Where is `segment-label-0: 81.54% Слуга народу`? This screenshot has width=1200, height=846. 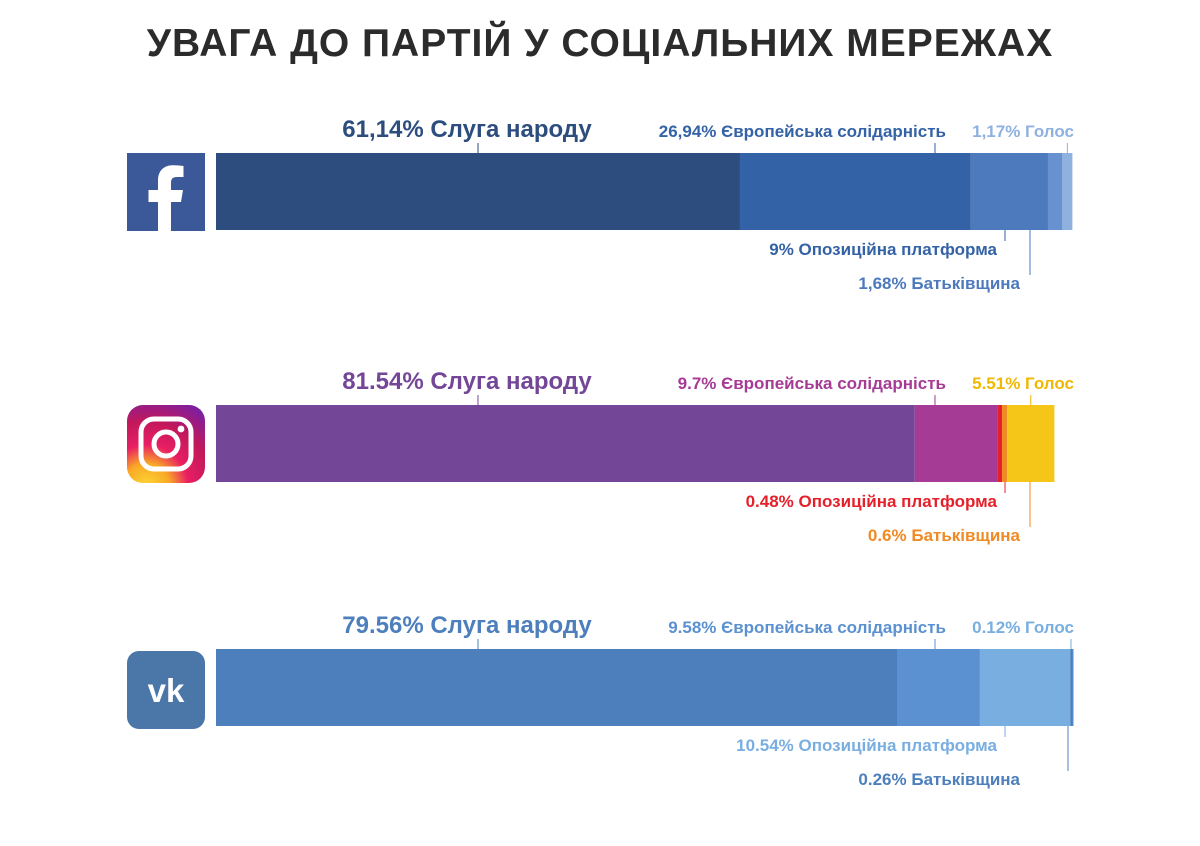
segment-label-0: 81.54% Слуга народу is located at coordinates (467, 386).